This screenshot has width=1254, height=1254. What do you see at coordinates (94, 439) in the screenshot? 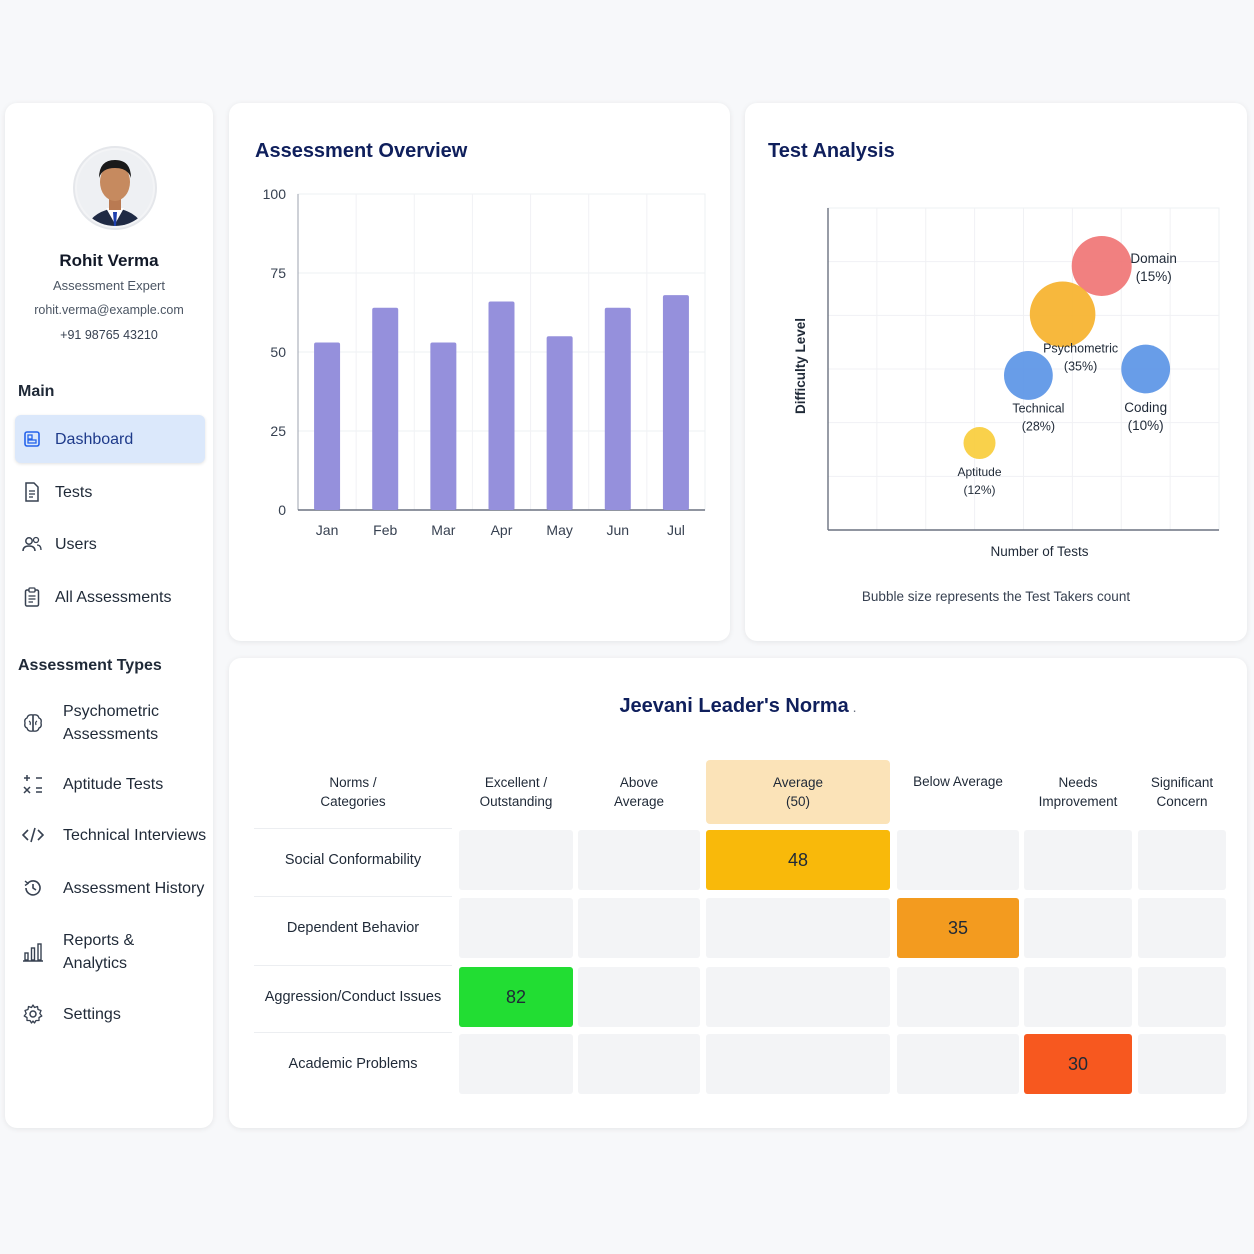
I see `nav-label: Dashboard` at bounding box center [94, 439].